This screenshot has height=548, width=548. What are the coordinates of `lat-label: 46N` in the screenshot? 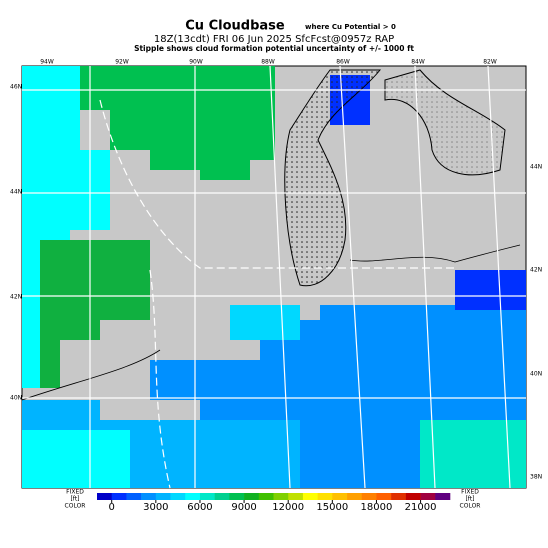 It's located at (16, 87).